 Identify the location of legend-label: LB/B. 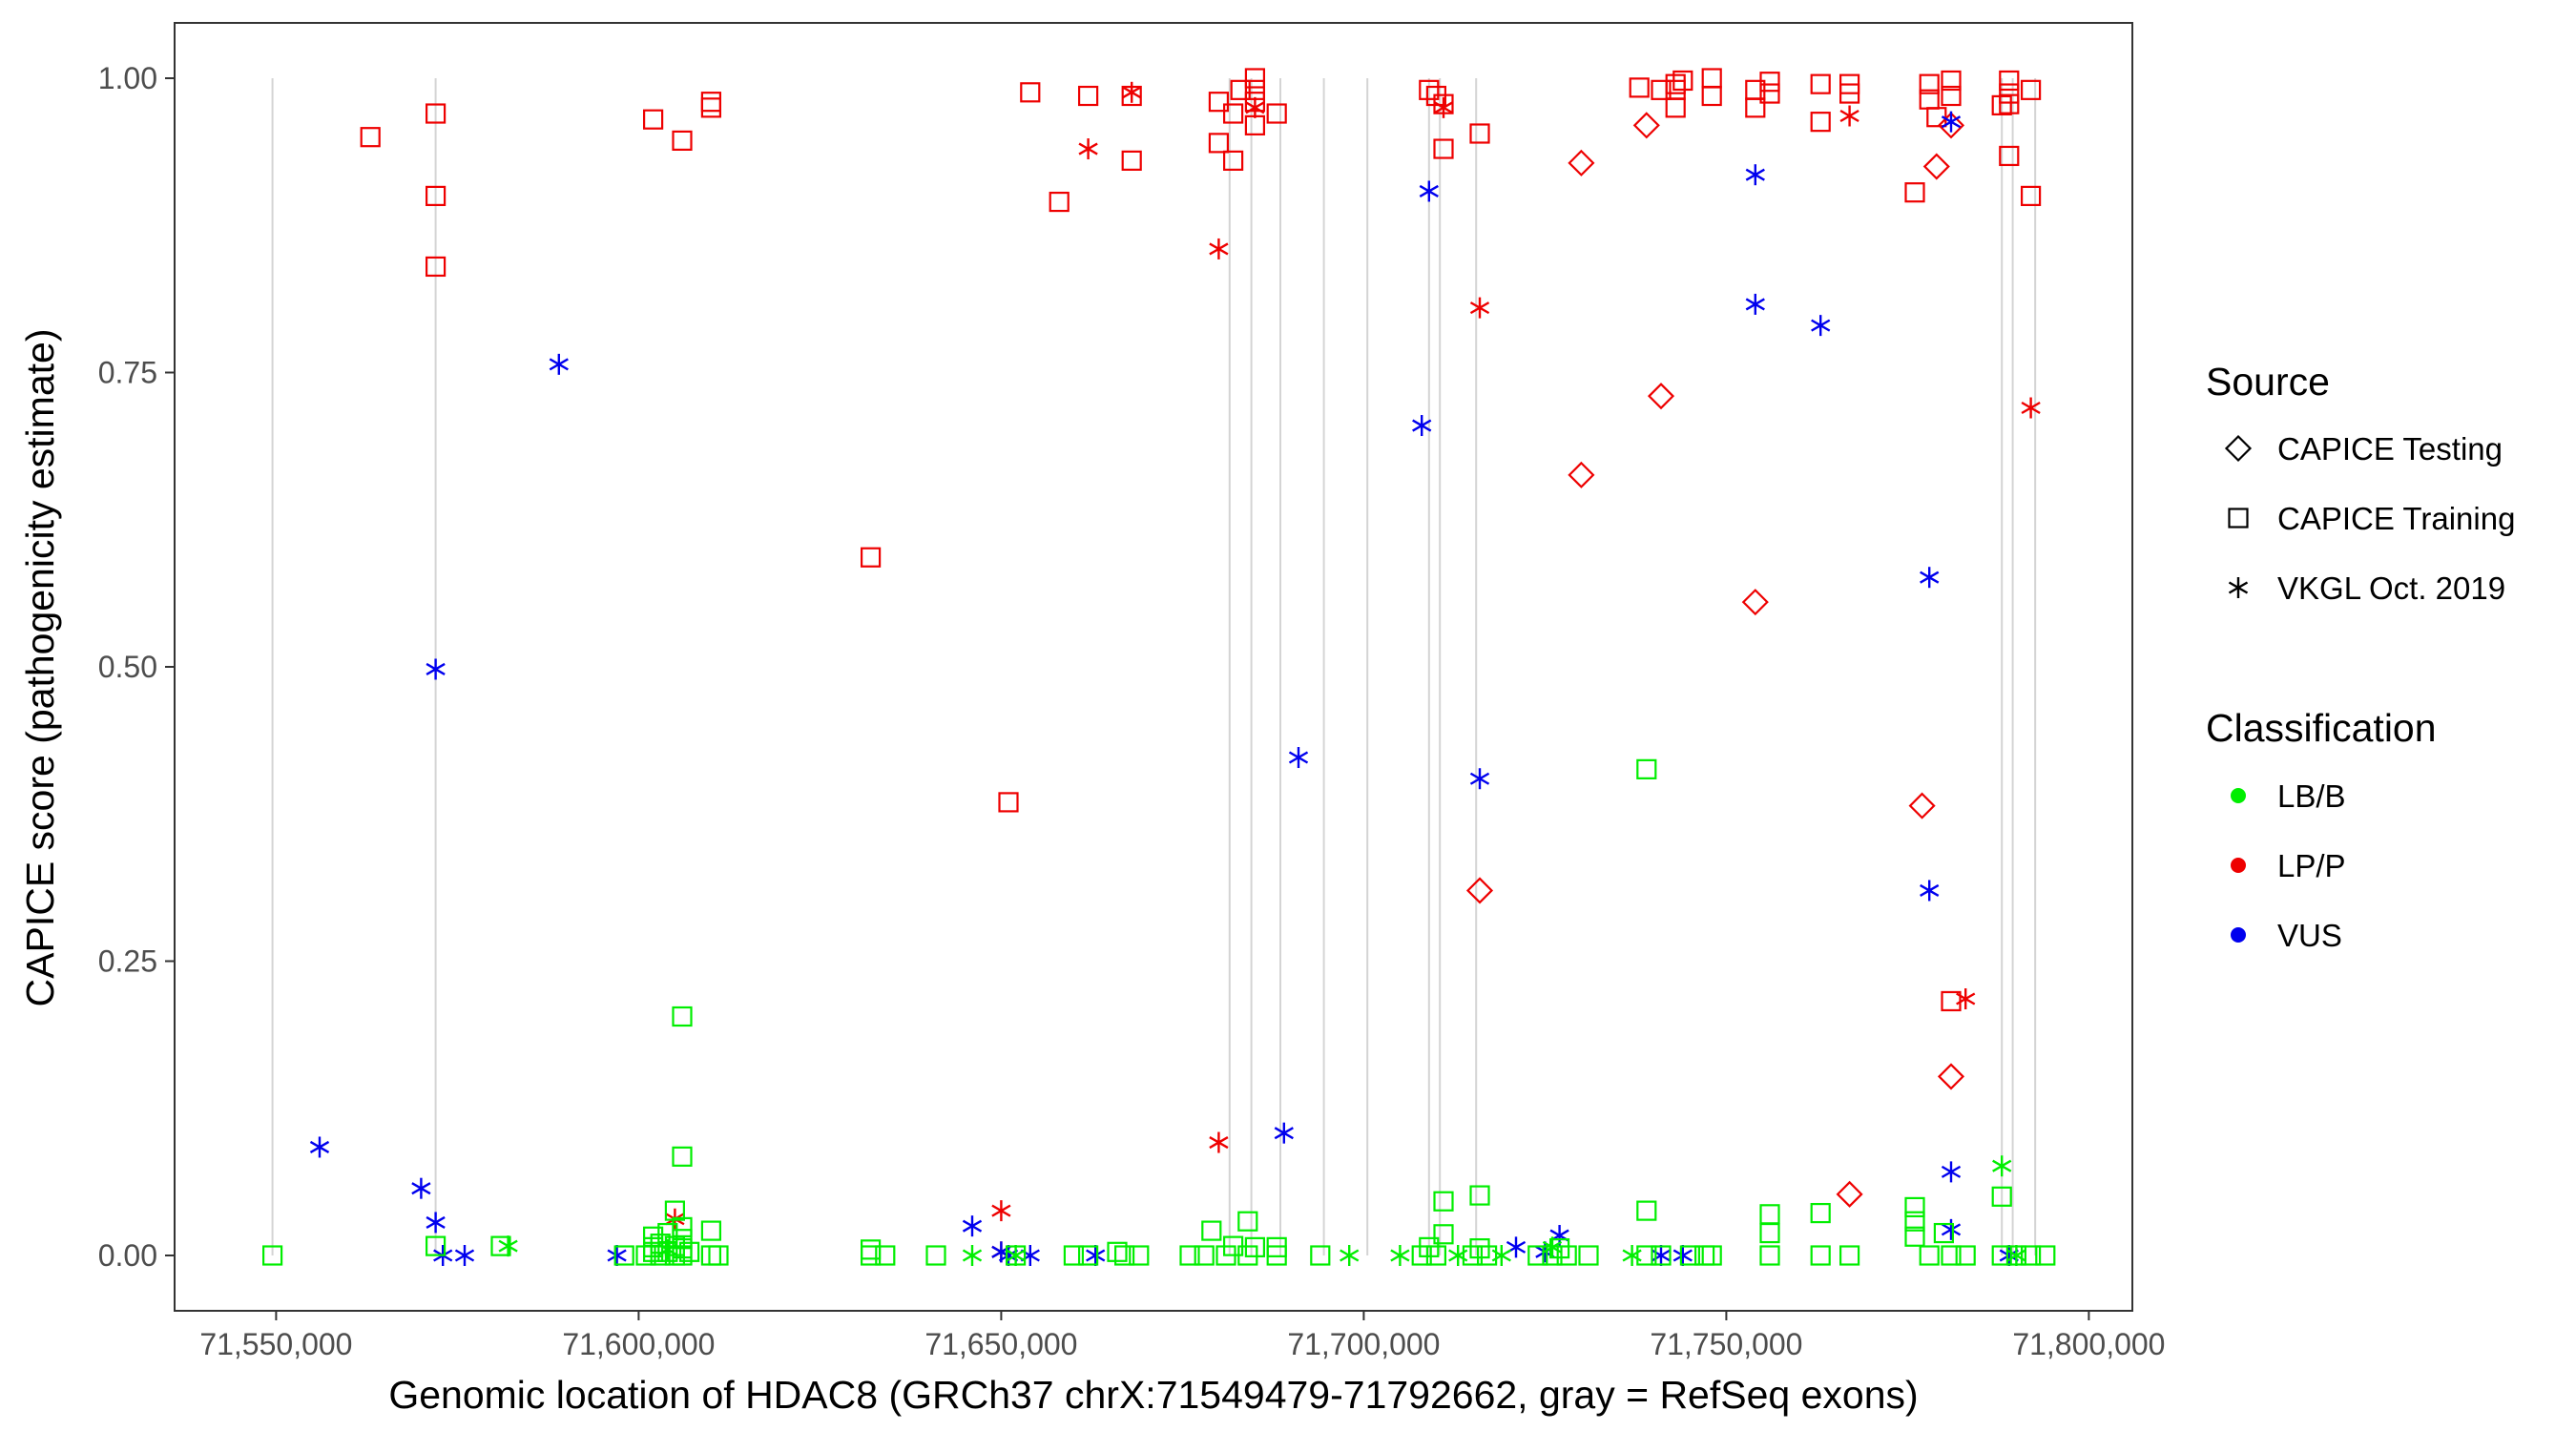
(2311, 796).